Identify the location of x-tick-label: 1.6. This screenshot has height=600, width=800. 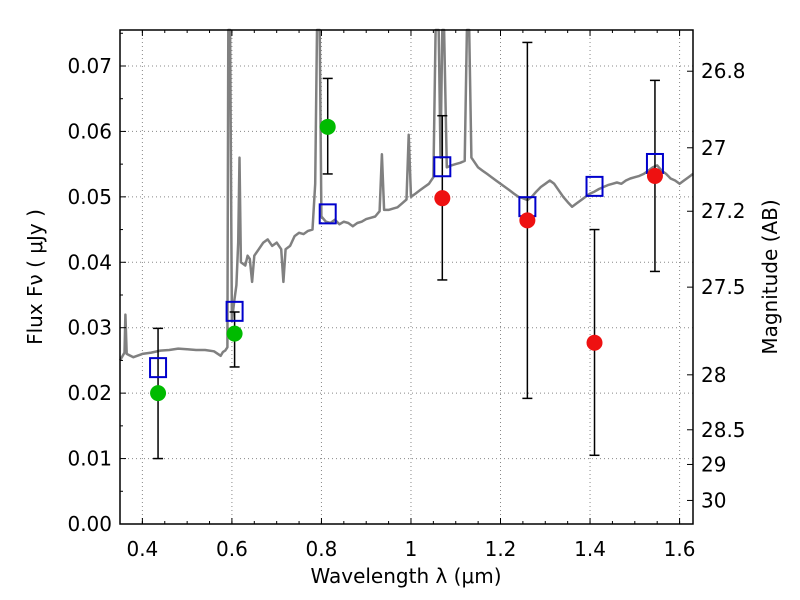
(680, 549).